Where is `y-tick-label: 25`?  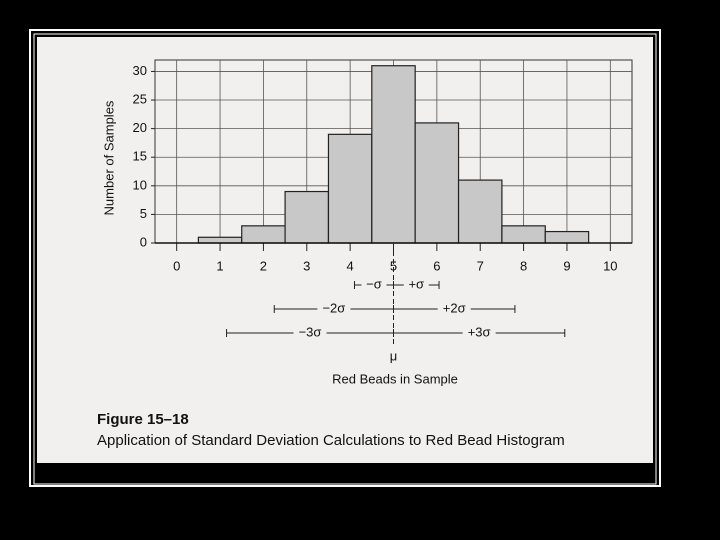 y-tick-label: 25 is located at coordinates (140, 98).